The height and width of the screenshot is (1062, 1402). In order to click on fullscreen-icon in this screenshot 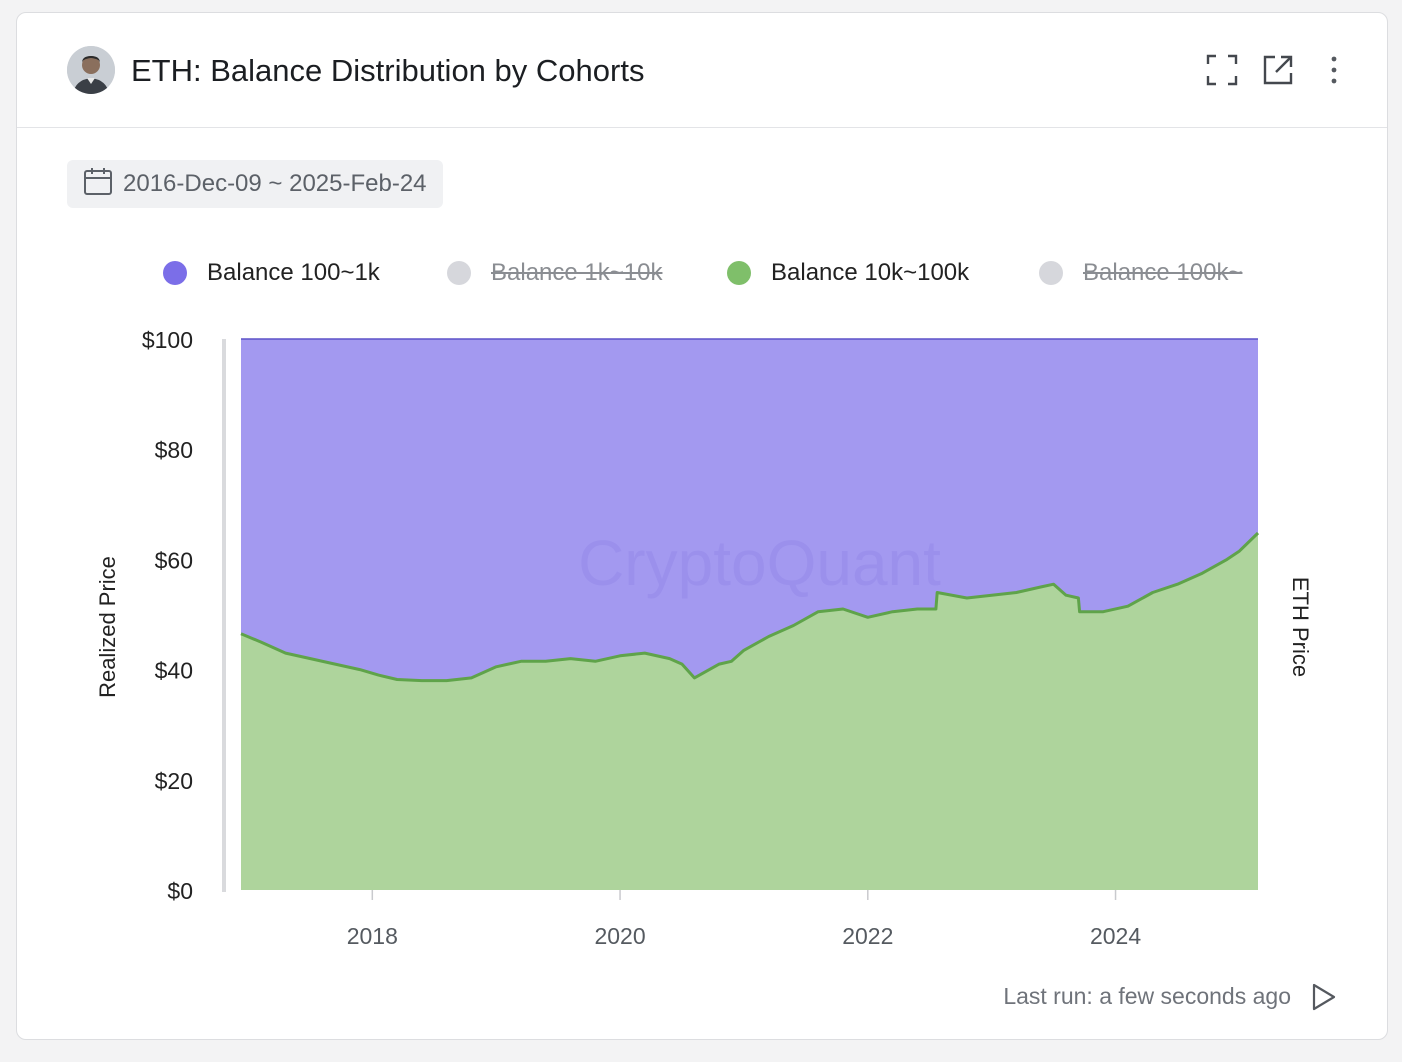, I will do `click(1222, 70)`.